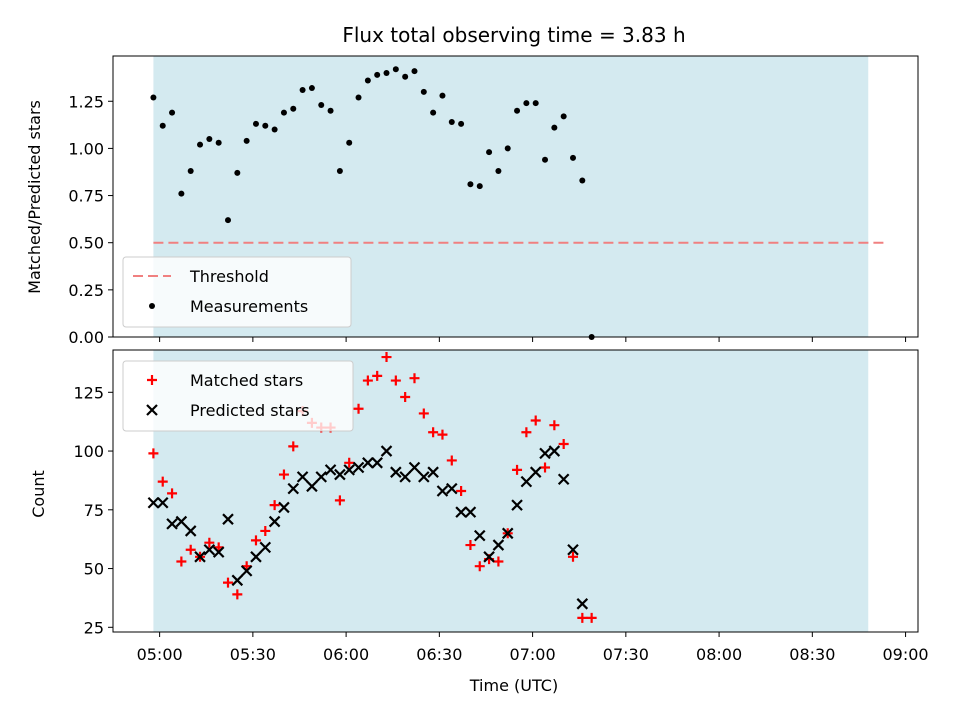 This screenshot has height=720, width=960. I want to click on legend-matched-swatch, so click(152, 380).